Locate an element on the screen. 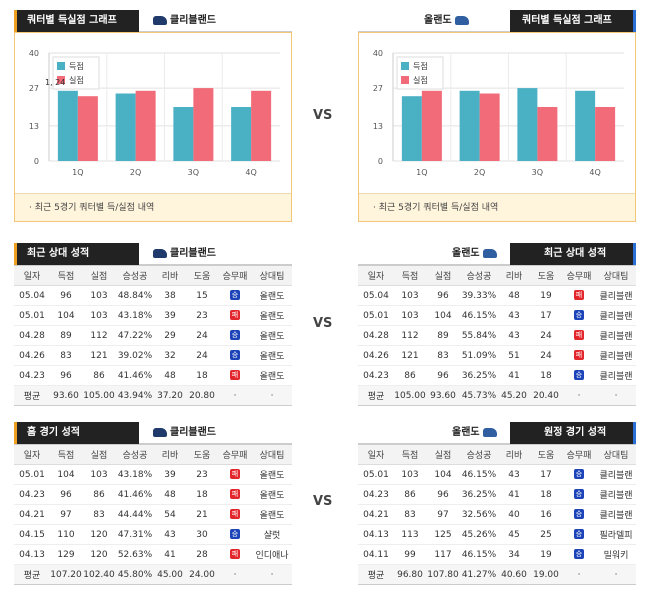 This screenshot has height=590, width=650. right-away-header: 올랜도 원정 경기 성적 is located at coordinates (497, 433).